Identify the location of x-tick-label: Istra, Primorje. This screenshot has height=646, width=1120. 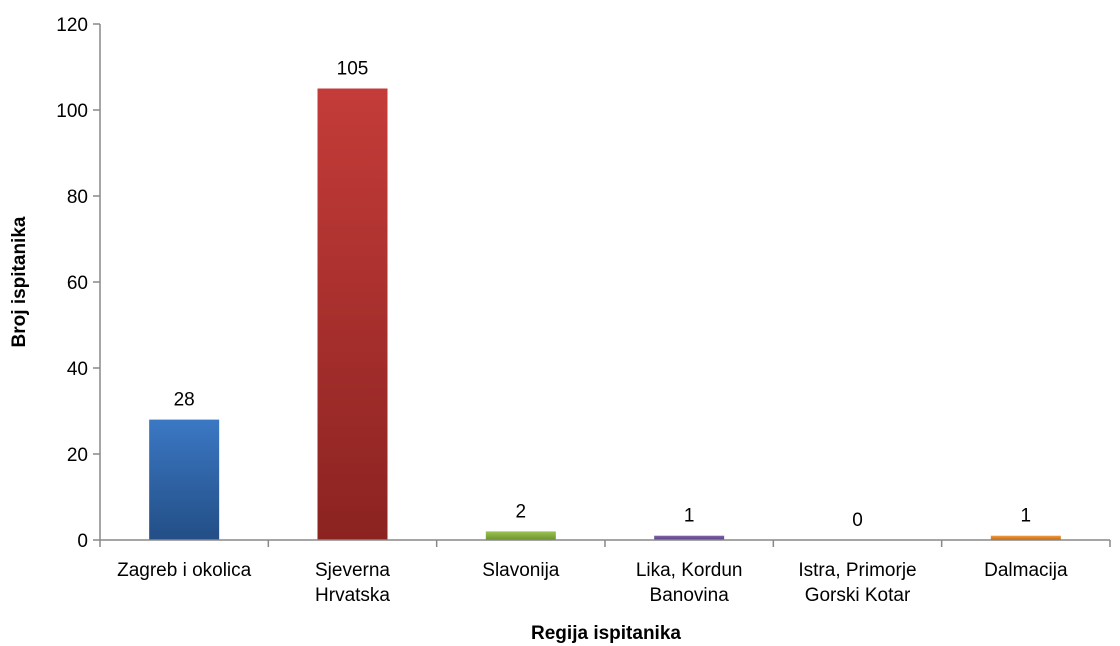
(857, 570).